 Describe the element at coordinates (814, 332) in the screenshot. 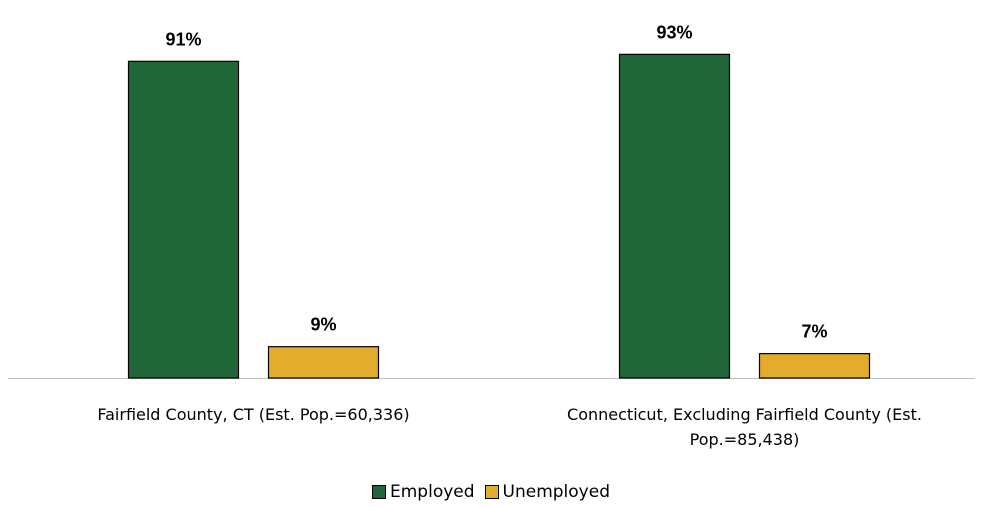

I see `data-label-unemployed-1: 7%` at that location.